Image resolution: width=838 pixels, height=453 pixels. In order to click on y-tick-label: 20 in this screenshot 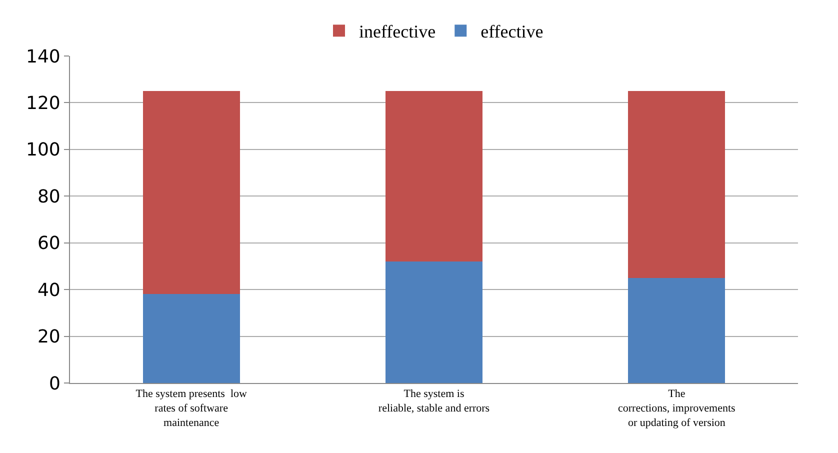, I will do `click(48, 337)`.